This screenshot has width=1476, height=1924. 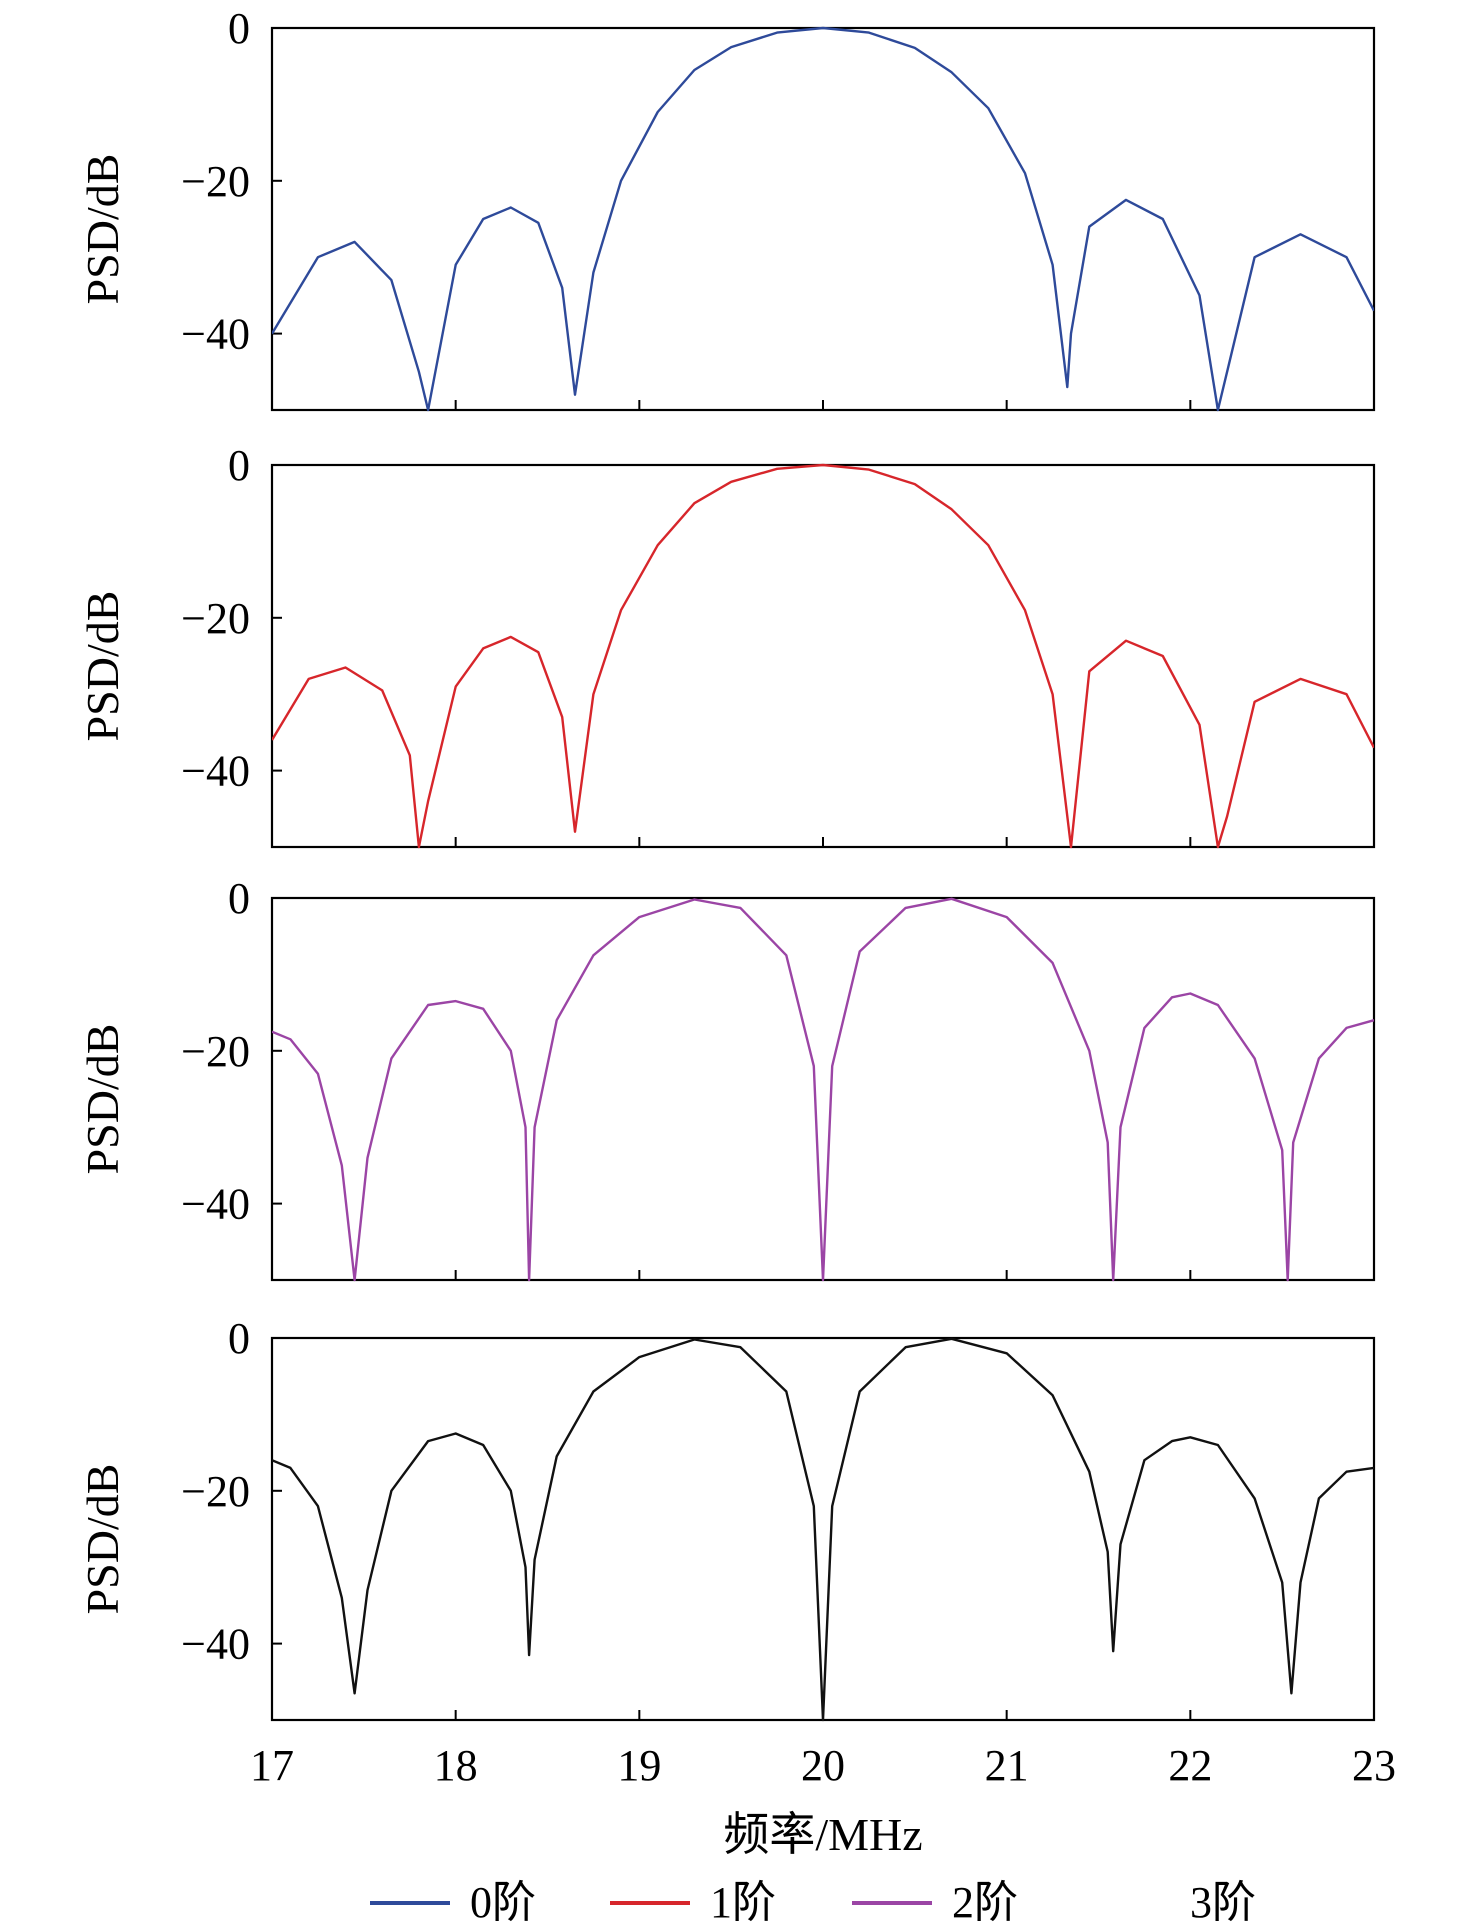 I want to click on x-tick-label-18: 18, so click(x=456, y=1765).